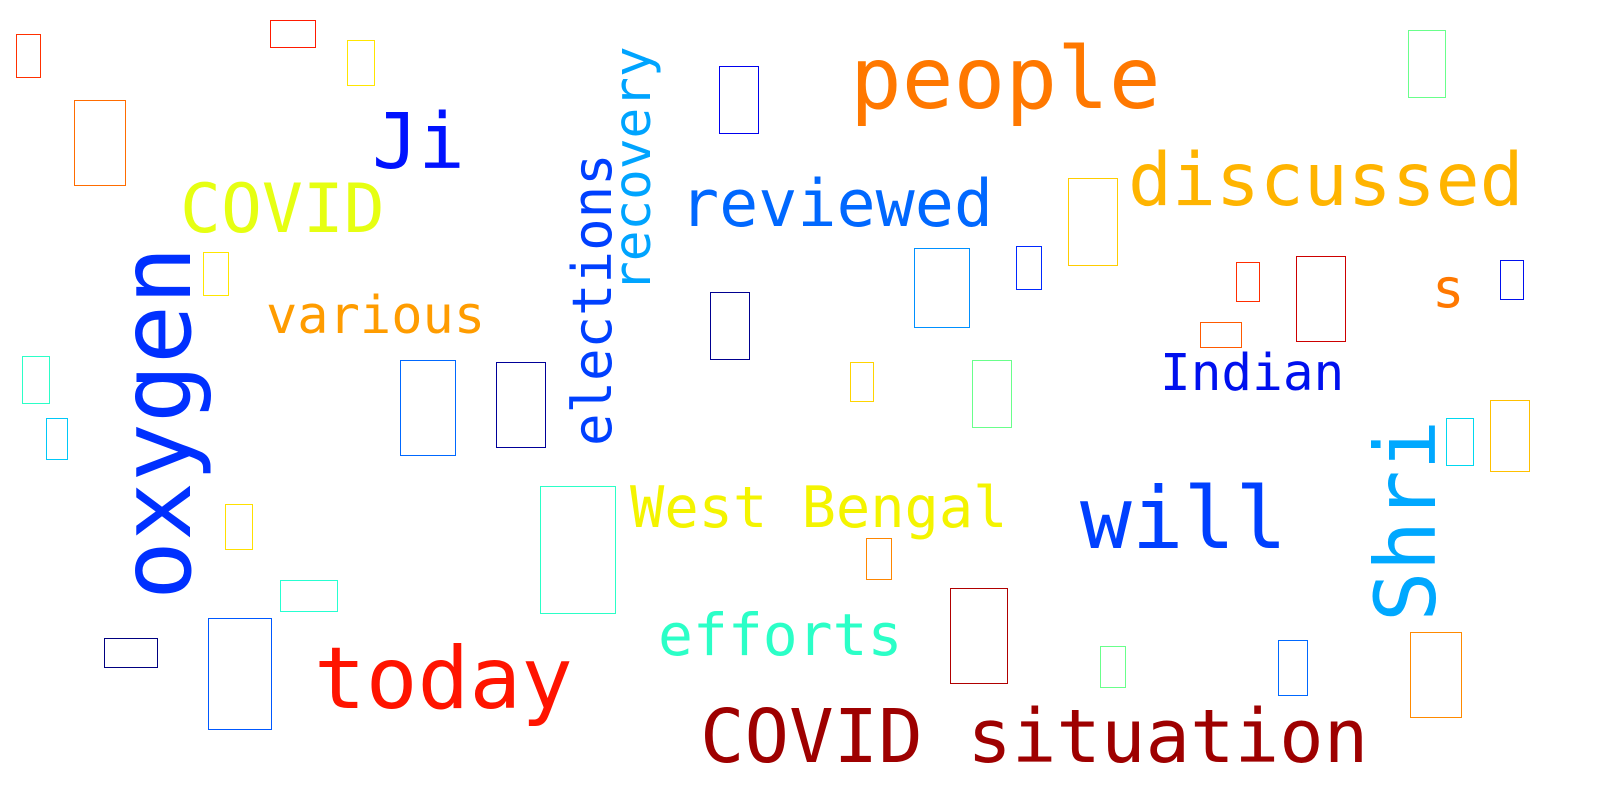  I want to click on word-people: people, so click(1005, 79).